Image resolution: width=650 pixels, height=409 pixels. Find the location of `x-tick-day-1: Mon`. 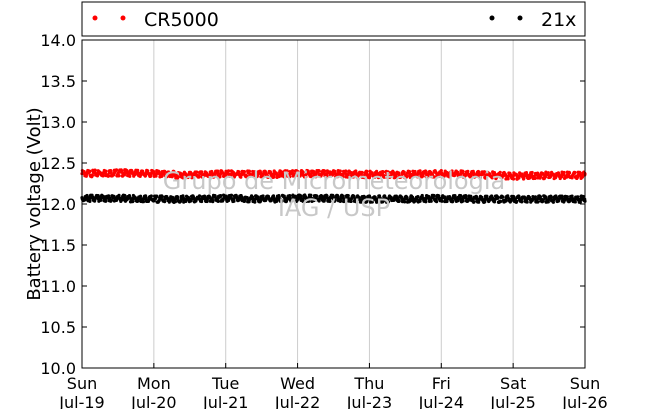

x-tick-day-1: Mon is located at coordinates (154, 383).